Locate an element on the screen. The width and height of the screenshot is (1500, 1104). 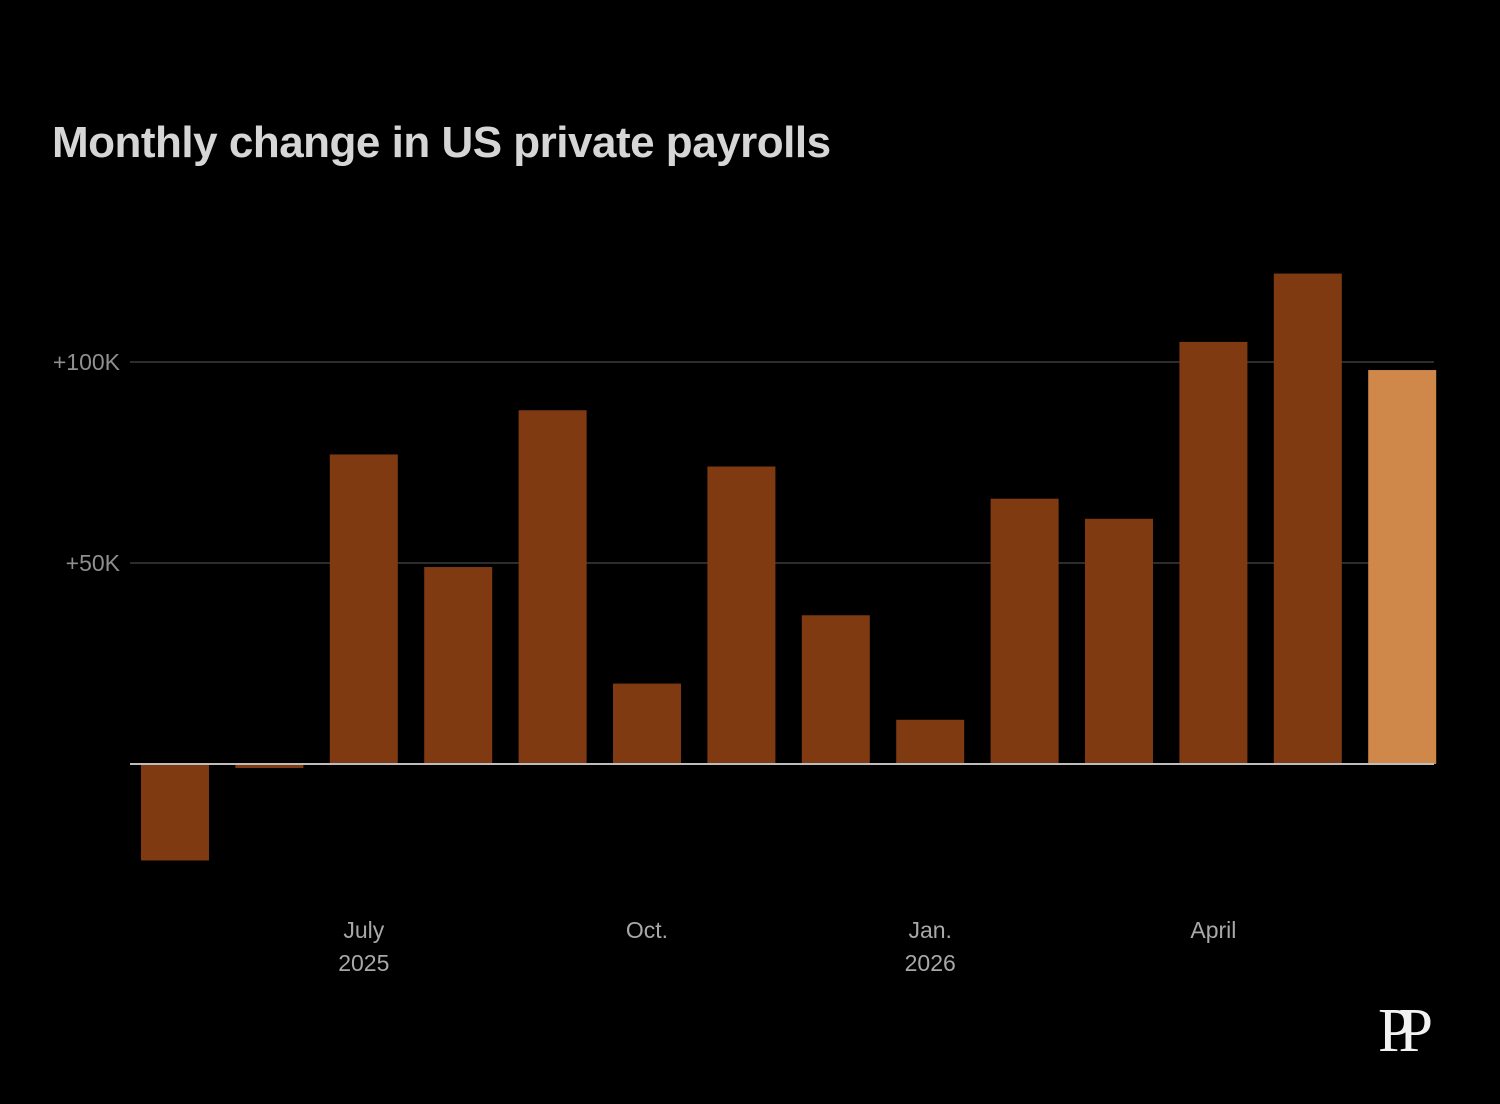
x-tick-label: Oct. is located at coordinates (647, 930).